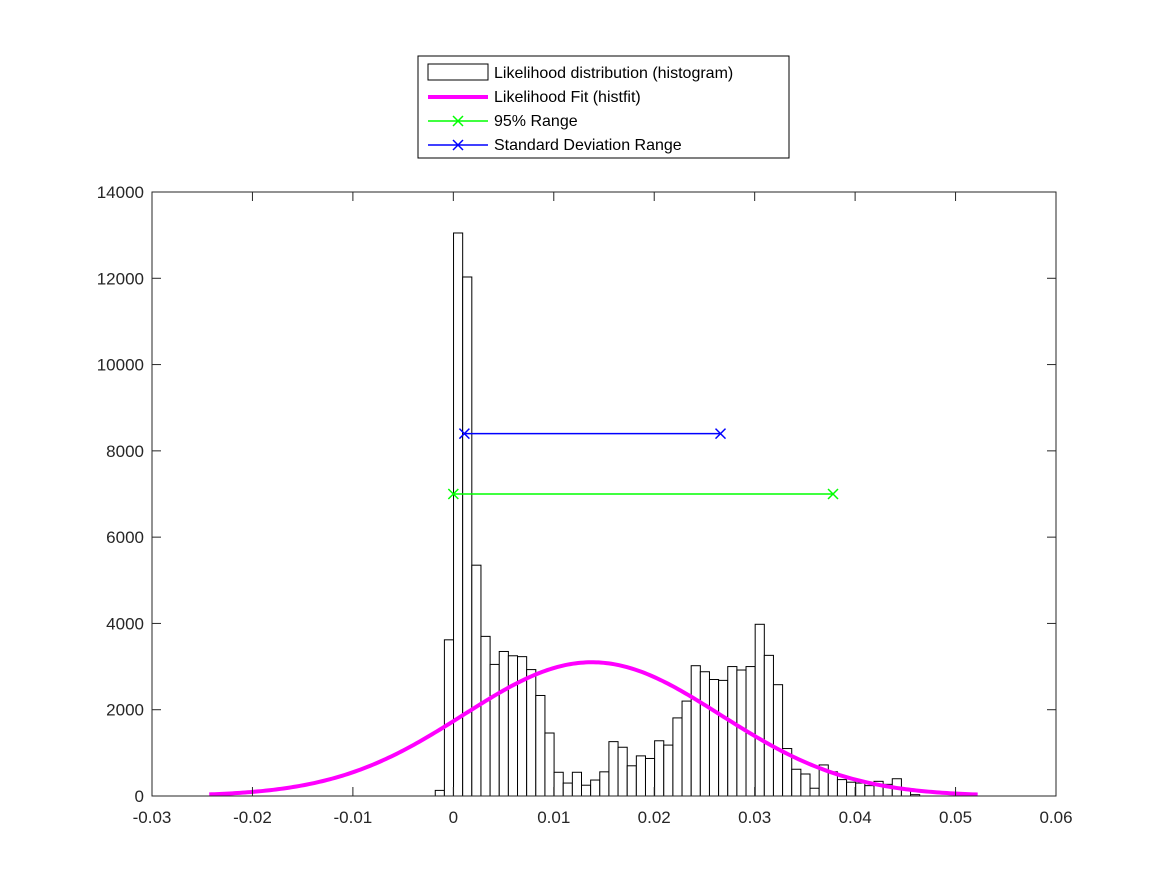 The height and width of the screenshot is (875, 1167). Describe the element at coordinates (553, 817) in the screenshot. I see `x-tick-label: 0.01` at that location.